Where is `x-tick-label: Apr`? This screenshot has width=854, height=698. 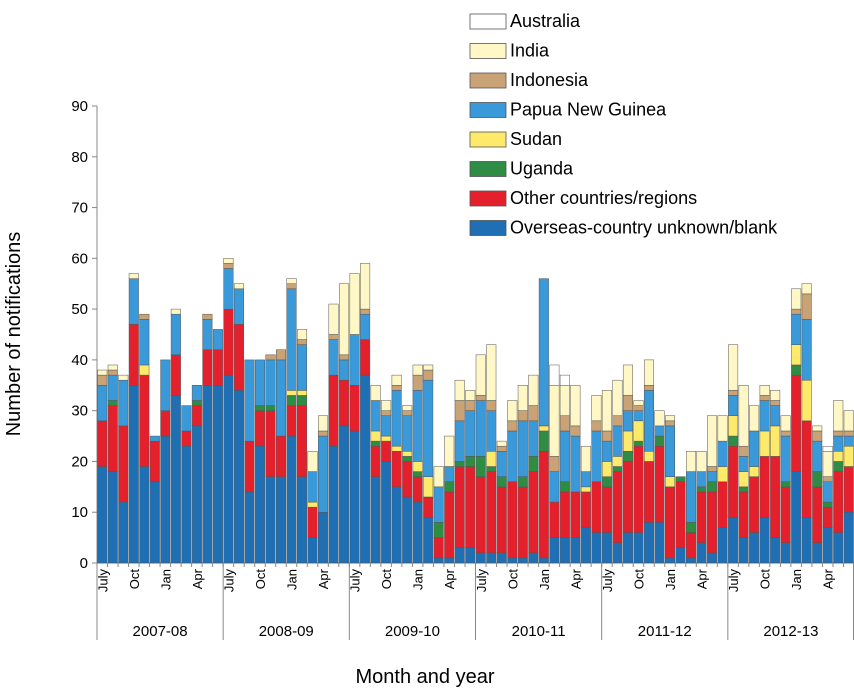 x-tick-label: Apr is located at coordinates (323, 578).